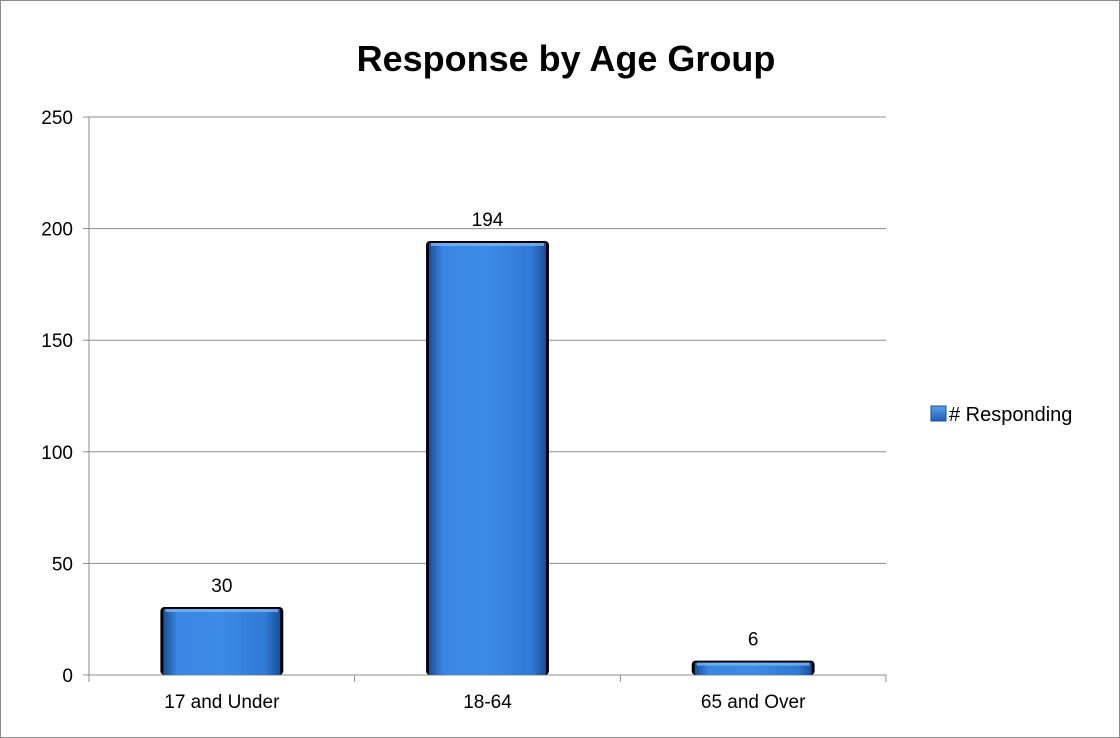 This screenshot has height=738, width=1120. I want to click on data-label: 6, so click(753, 640).